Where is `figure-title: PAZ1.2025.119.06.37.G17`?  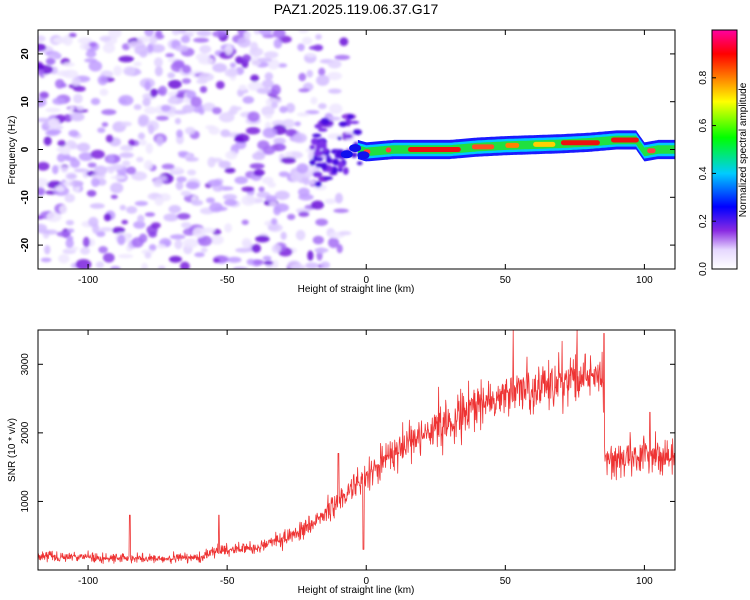 figure-title: PAZ1.2025.119.06.37.G17 is located at coordinates (356, 9).